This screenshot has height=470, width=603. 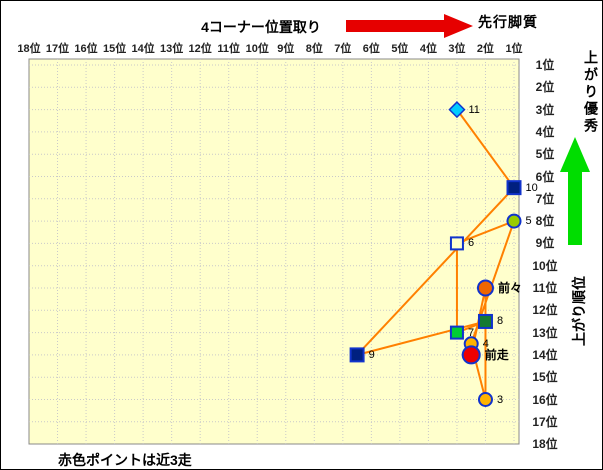 I want to click on point-label: 前走, so click(x=496, y=354).